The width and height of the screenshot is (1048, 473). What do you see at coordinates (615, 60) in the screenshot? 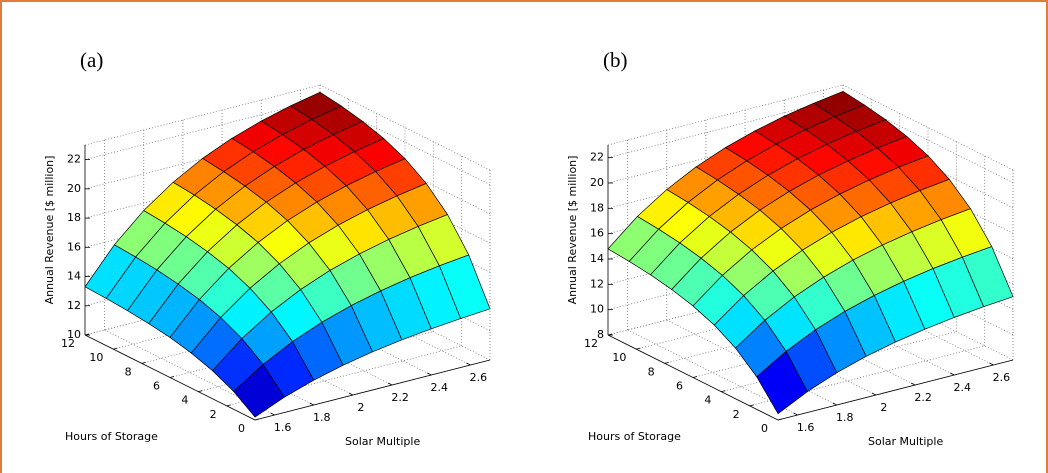
I see `panel-label: (b)` at bounding box center [615, 60].